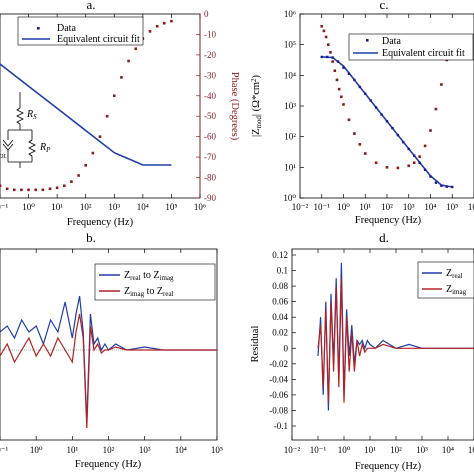 The image size is (474, 474). What do you see at coordinates (395, 340) in the screenshot?
I see `d-imag-line` at bounding box center [395, 340].